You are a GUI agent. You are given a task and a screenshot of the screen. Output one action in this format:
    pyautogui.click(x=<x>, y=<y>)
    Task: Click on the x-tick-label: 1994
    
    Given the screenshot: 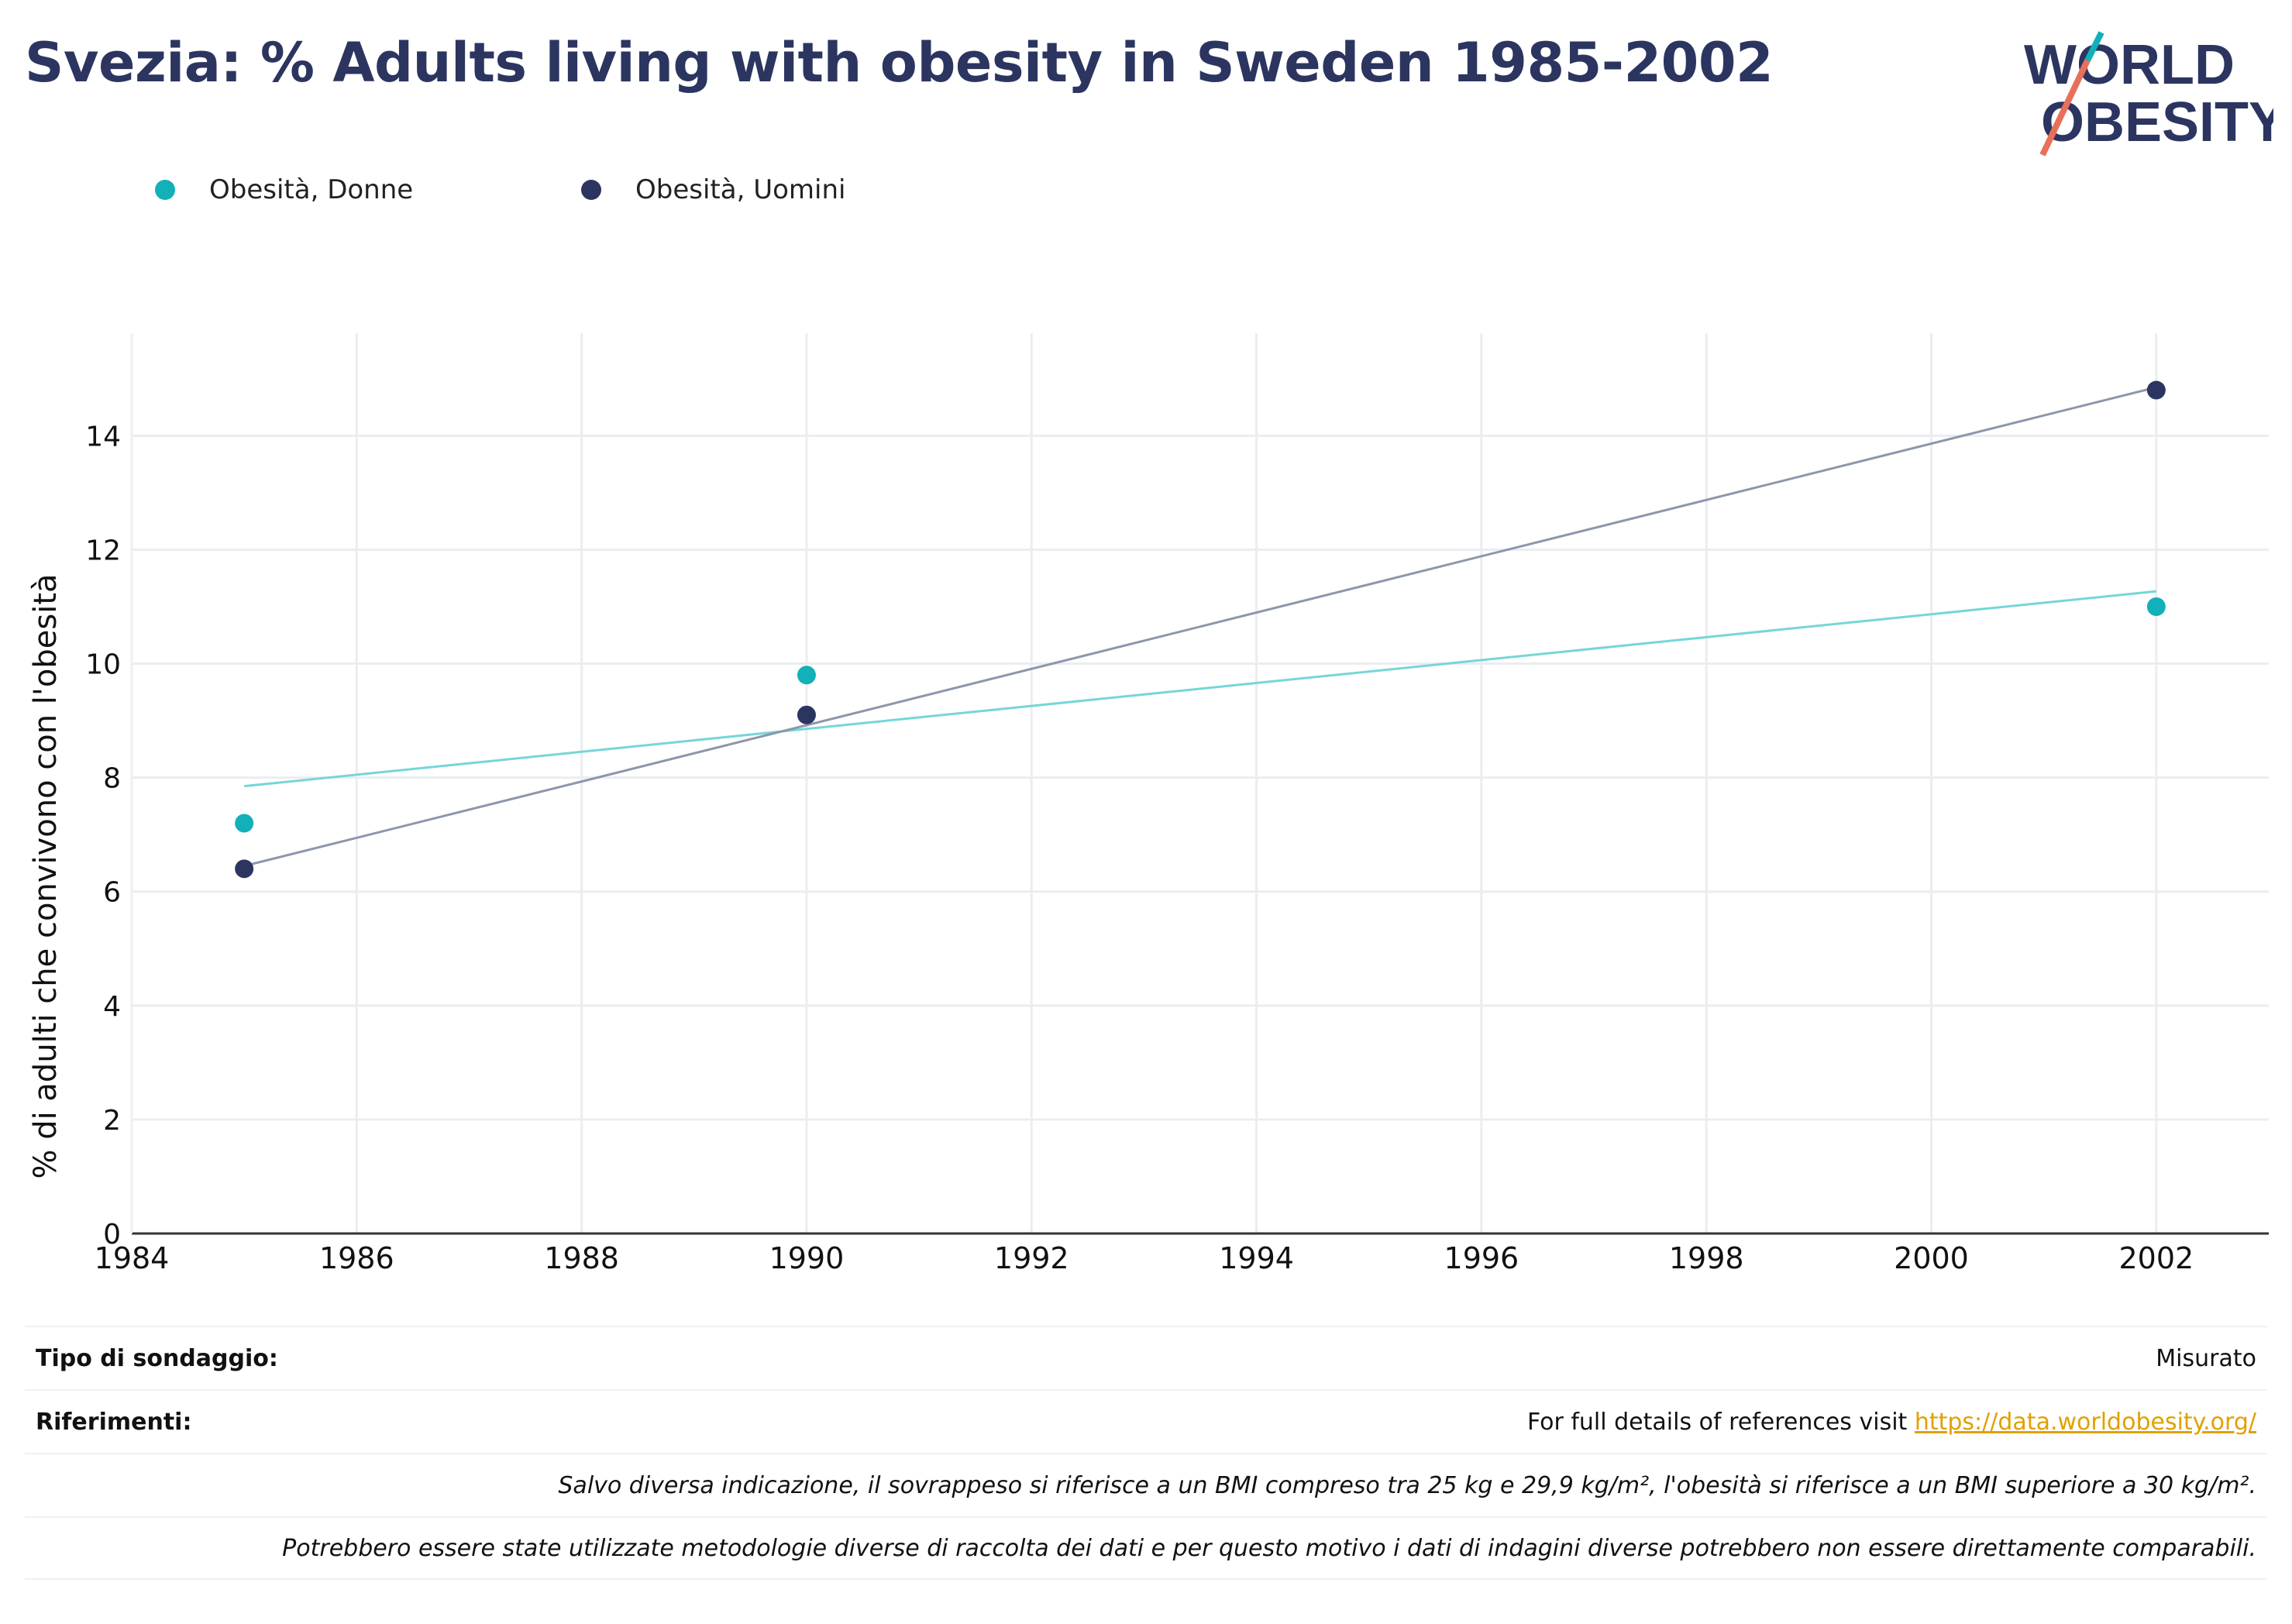 What is the action you would take?
    pyautogui.click(x=1256, y=1258)
    